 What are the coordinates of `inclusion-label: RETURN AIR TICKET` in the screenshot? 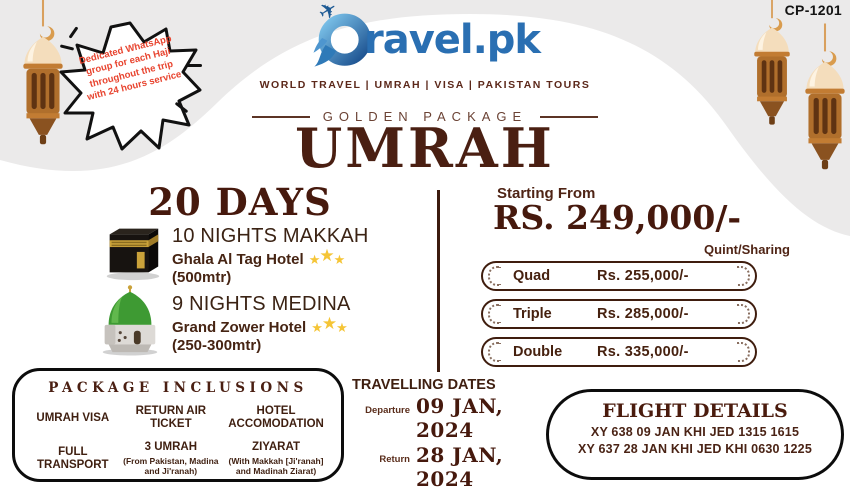 It's located at (171, 418).